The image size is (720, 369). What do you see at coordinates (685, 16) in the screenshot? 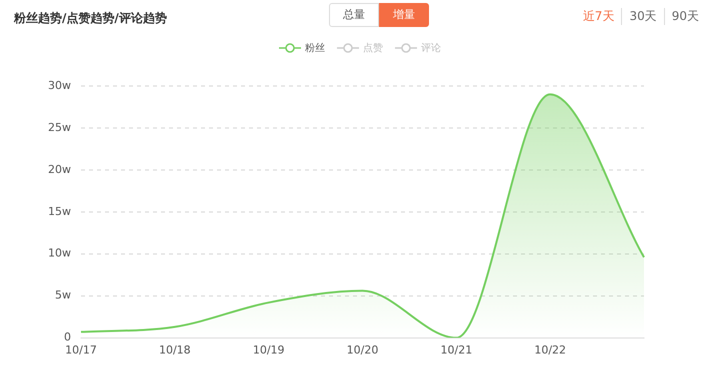
I see `text: 90天` at bounding box center [685, 16].